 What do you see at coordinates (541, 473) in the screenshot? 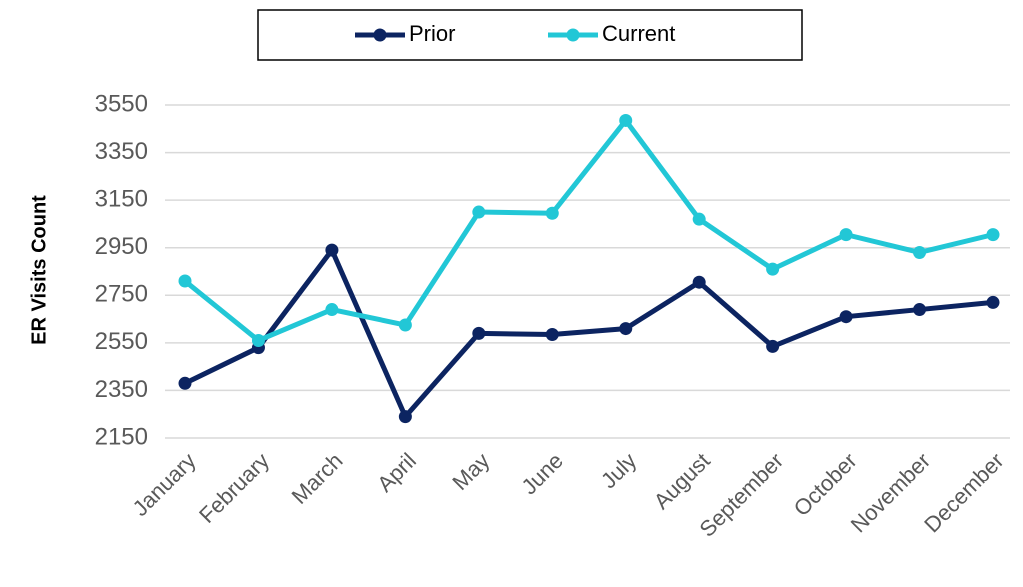
I see `x-tick-label: June` at bounding box center [541, 473].